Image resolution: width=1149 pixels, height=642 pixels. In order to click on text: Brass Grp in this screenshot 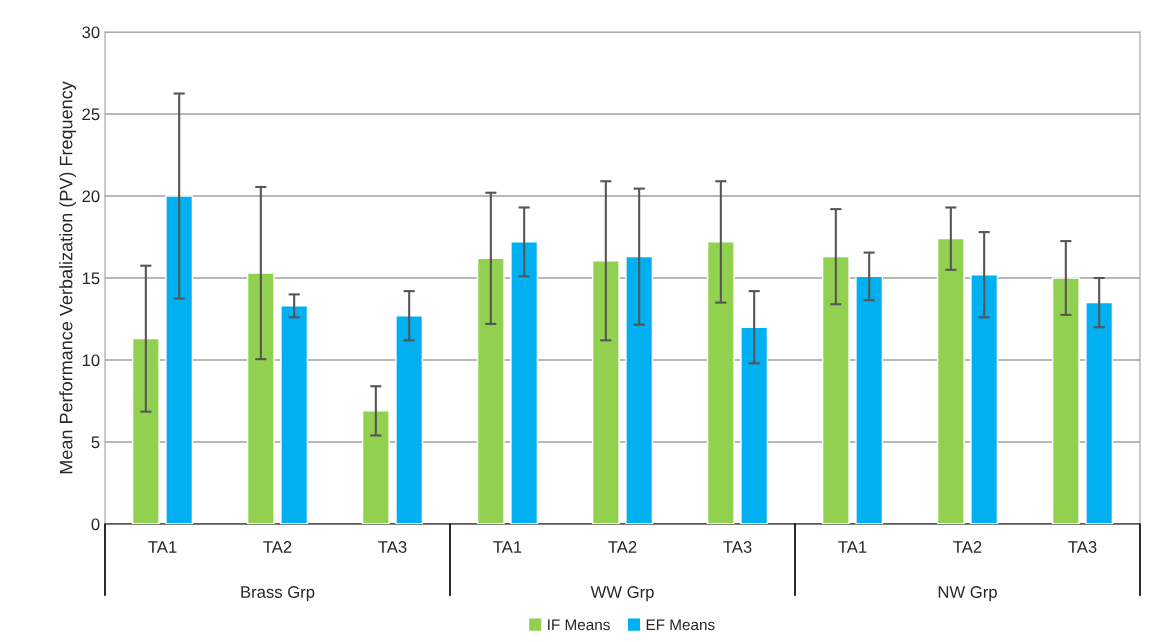, I will do `click(278, 594)`.